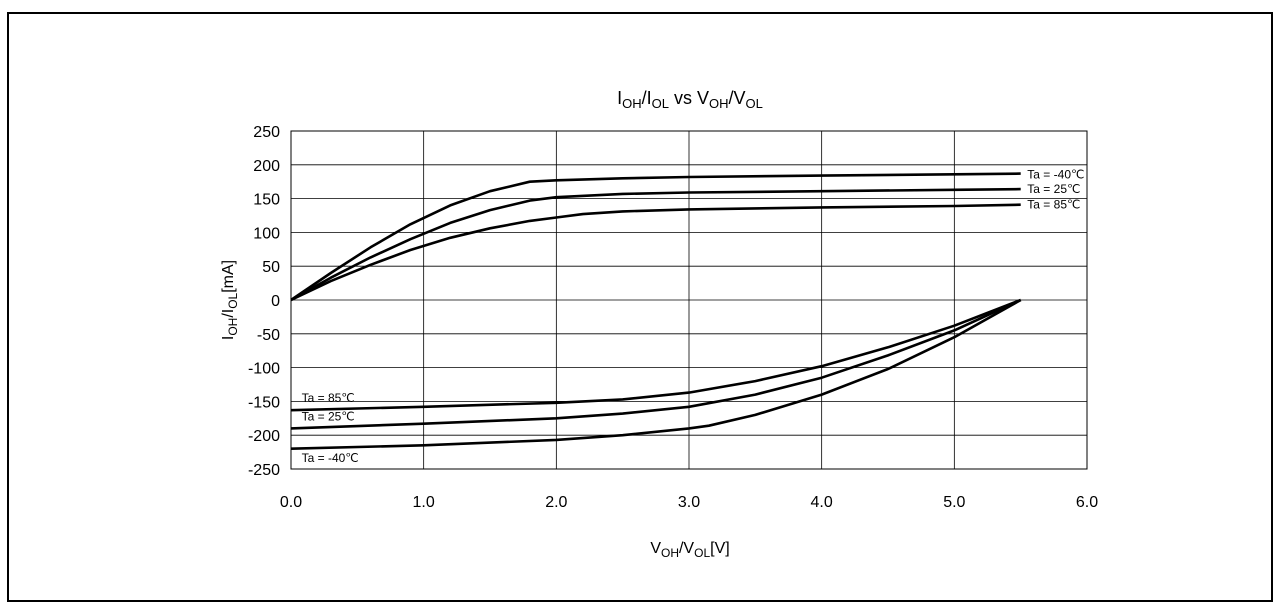 Image resolution: width=1281 pixels, height=608 pixels. Describe the element at coordinates (954, 502) in the screenshot. I see `x-tick-label: 5.0` at that location.